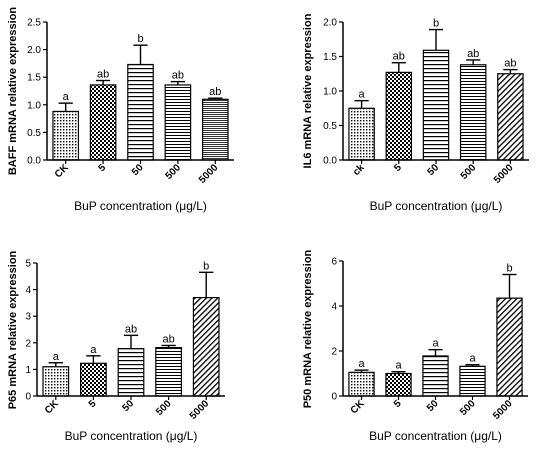  Describe the element at coordinates (28, 370) in the screenshot. I see `y-tick-label: 1` at that location.